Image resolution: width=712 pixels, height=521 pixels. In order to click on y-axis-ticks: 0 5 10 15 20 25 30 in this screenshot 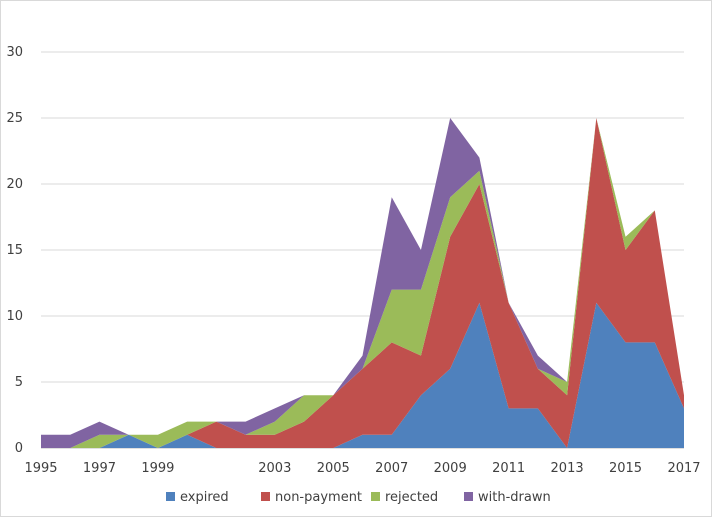, I will do `click(14, 250)`.